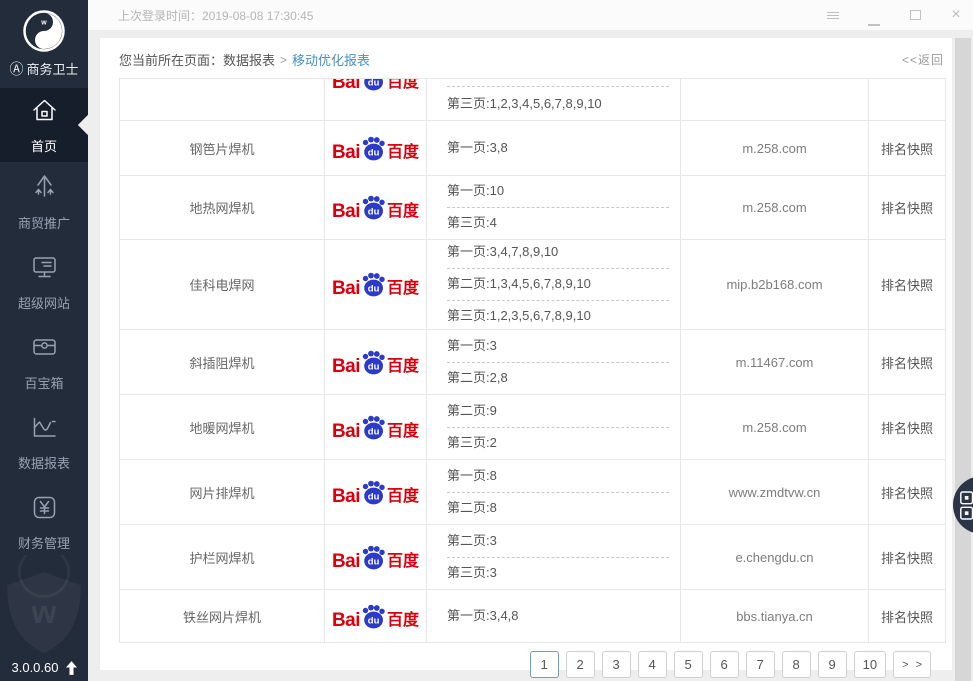  What do you see at coordinates (832, 664) in the screenshot?
I see `page-button-9: 9` at bounding box center [832, 664].